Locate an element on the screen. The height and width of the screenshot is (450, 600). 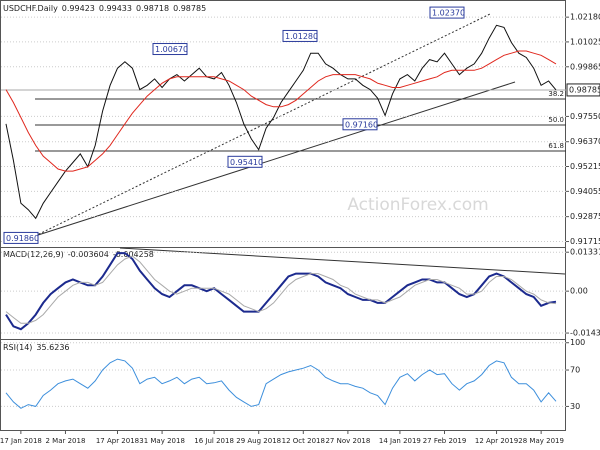
fib-label: 50.0 is located at coordinates (556, 120).